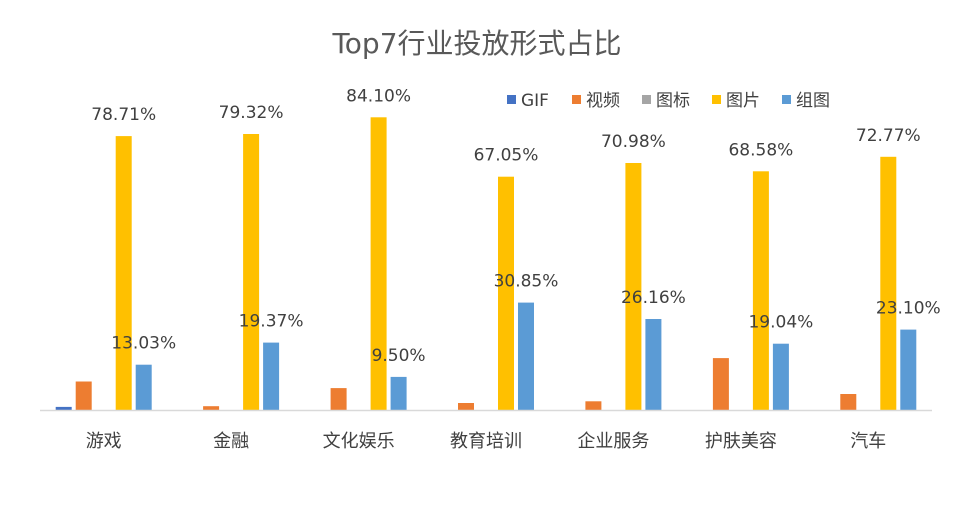 The height and width of the screenshot is (521, 954). Describe the element at coordinates (378, 264) in the screenshot. I see `bar-图片-文化娱乐` at that location.